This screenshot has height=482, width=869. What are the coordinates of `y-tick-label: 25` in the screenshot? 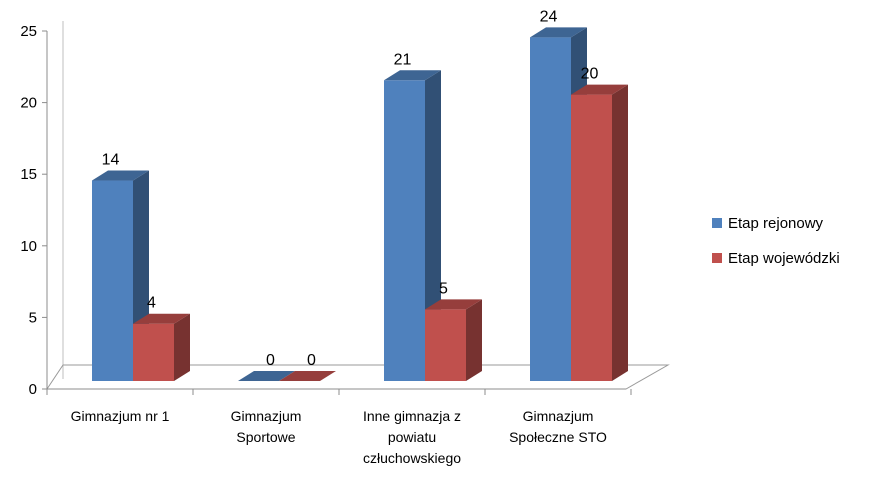 It's located at (28, 31).